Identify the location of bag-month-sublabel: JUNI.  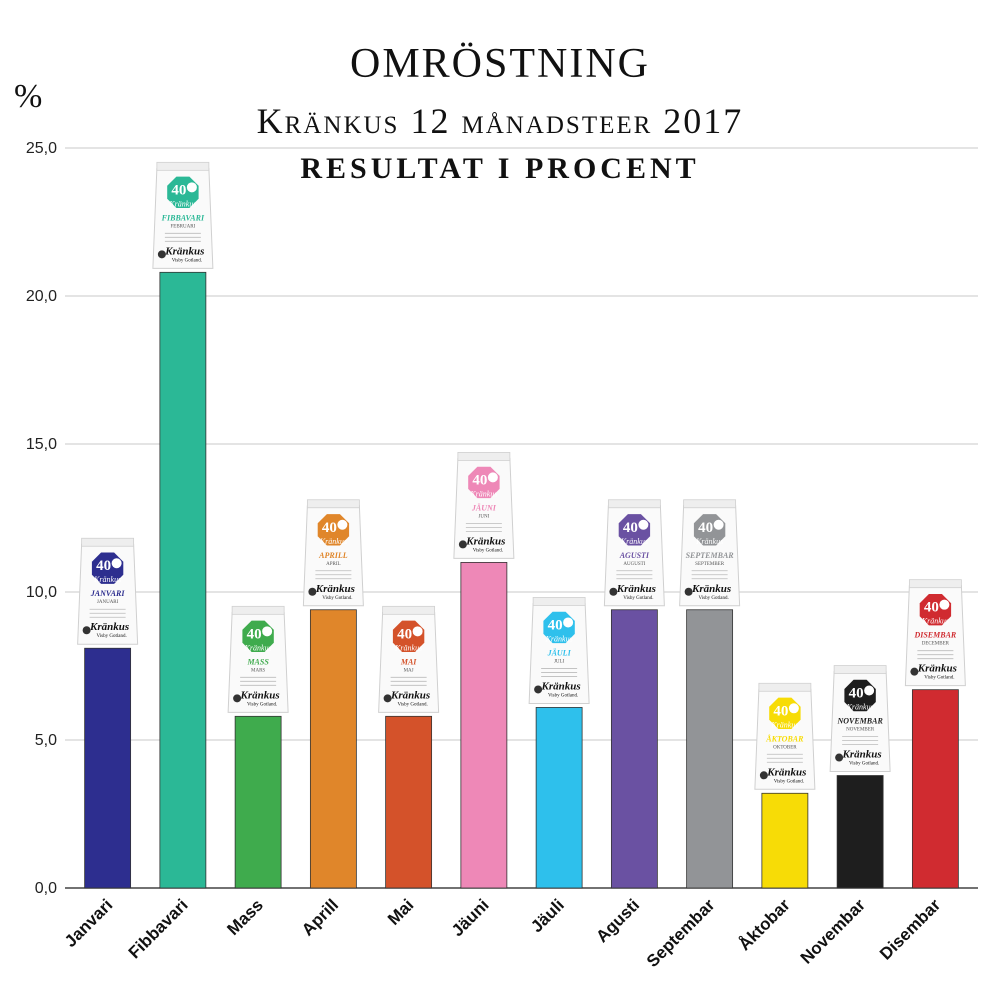
(483, 516).